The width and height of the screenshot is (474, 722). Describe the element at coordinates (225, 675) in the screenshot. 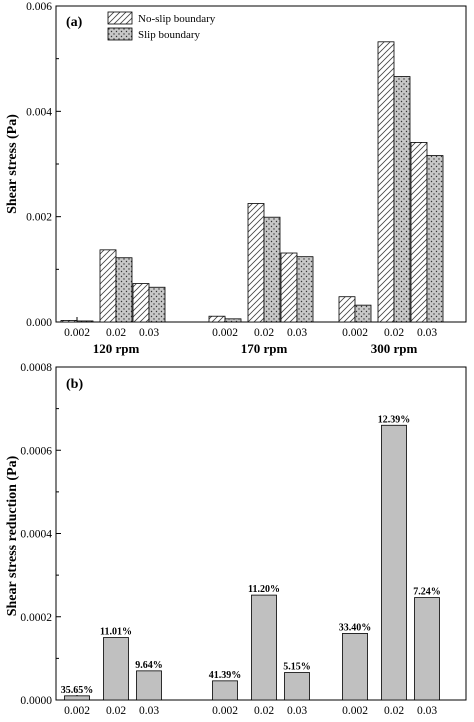

I see `bar-data-label: 41.39%` at that location.